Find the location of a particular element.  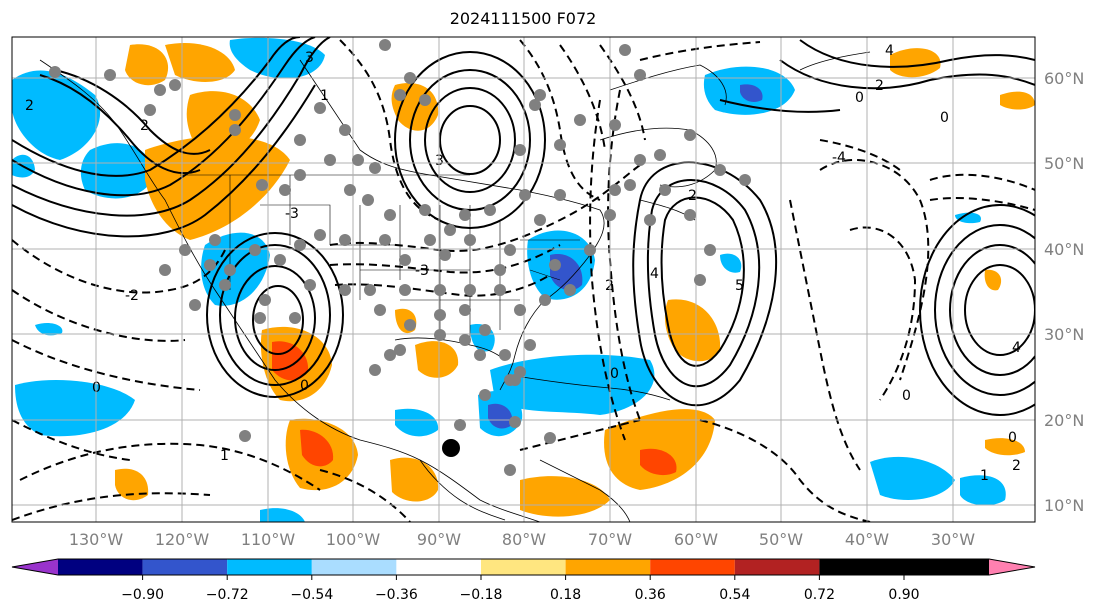

colorbar-tick-label: 0.36 is located at coordinates (650, 595).